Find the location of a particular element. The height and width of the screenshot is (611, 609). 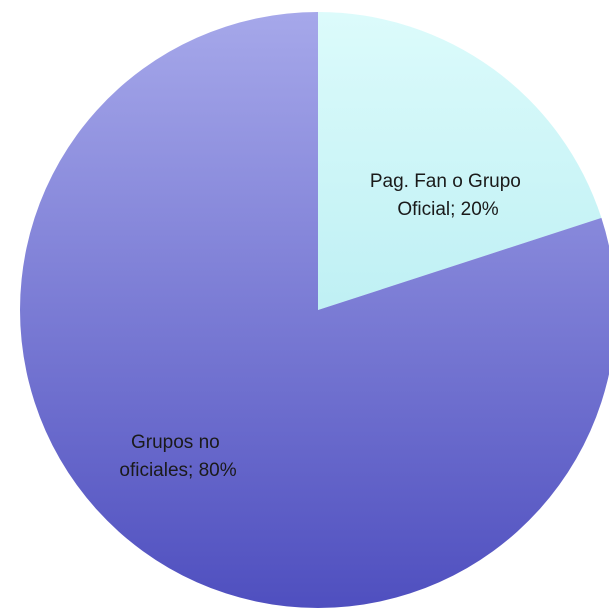

slice-label-oficial-line-1: Pag. Fan o Grupo is located at coordinates (445, 181).